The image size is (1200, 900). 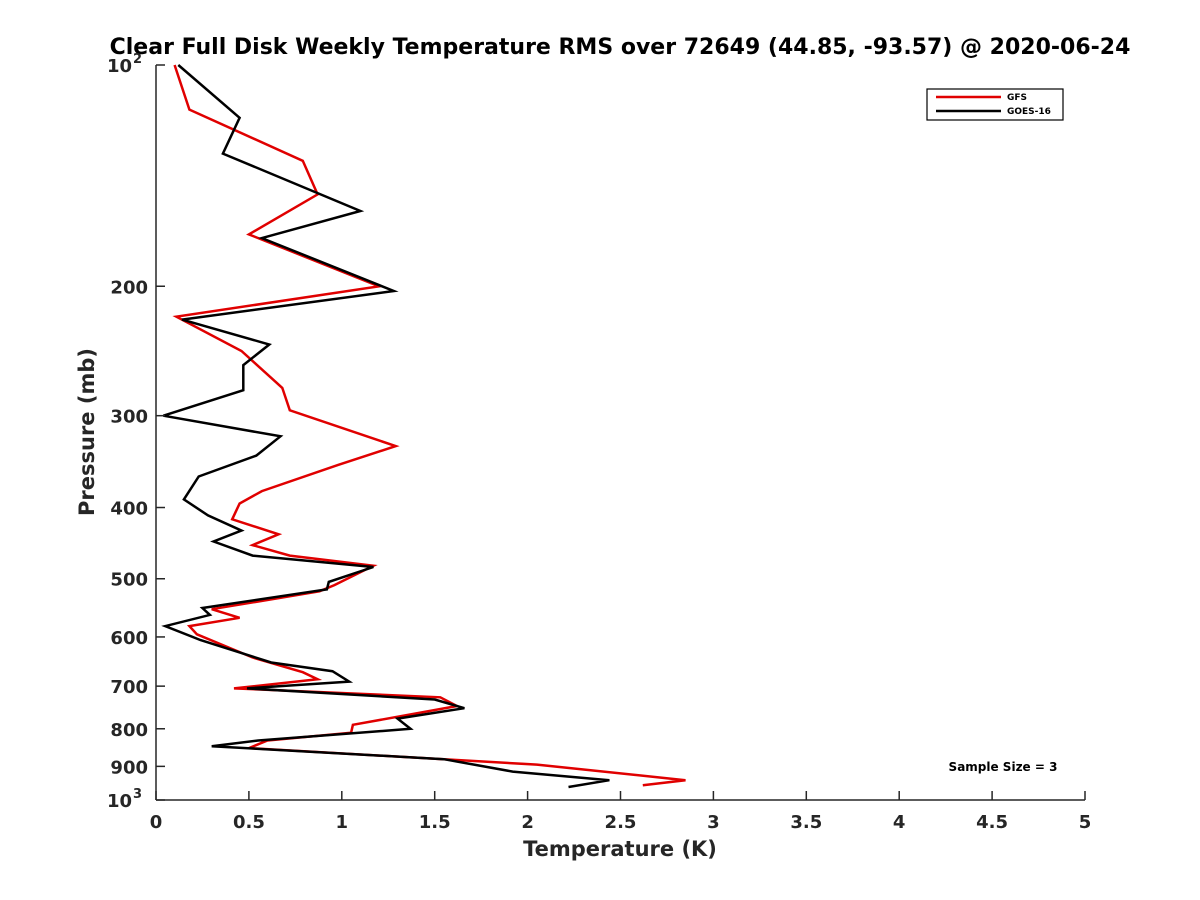 I want to click on y-tick-label: 800, so click(x=129, y=730).